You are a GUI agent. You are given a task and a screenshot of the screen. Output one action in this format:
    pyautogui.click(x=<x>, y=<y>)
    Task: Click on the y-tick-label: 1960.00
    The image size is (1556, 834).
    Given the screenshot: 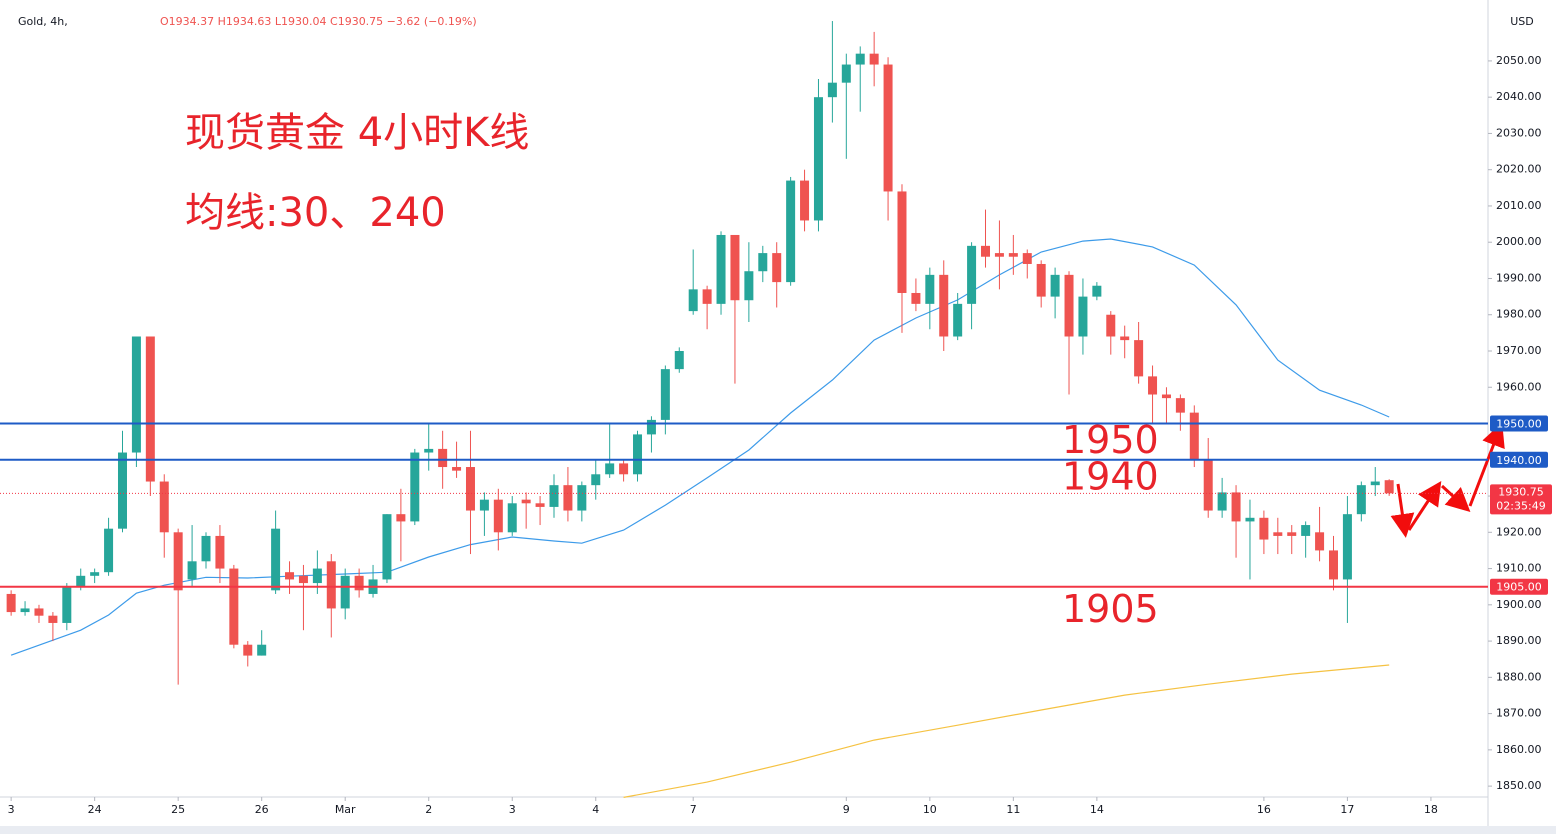 What is the action you would take?
    pyautogui.click(x=1519, y=386)
    